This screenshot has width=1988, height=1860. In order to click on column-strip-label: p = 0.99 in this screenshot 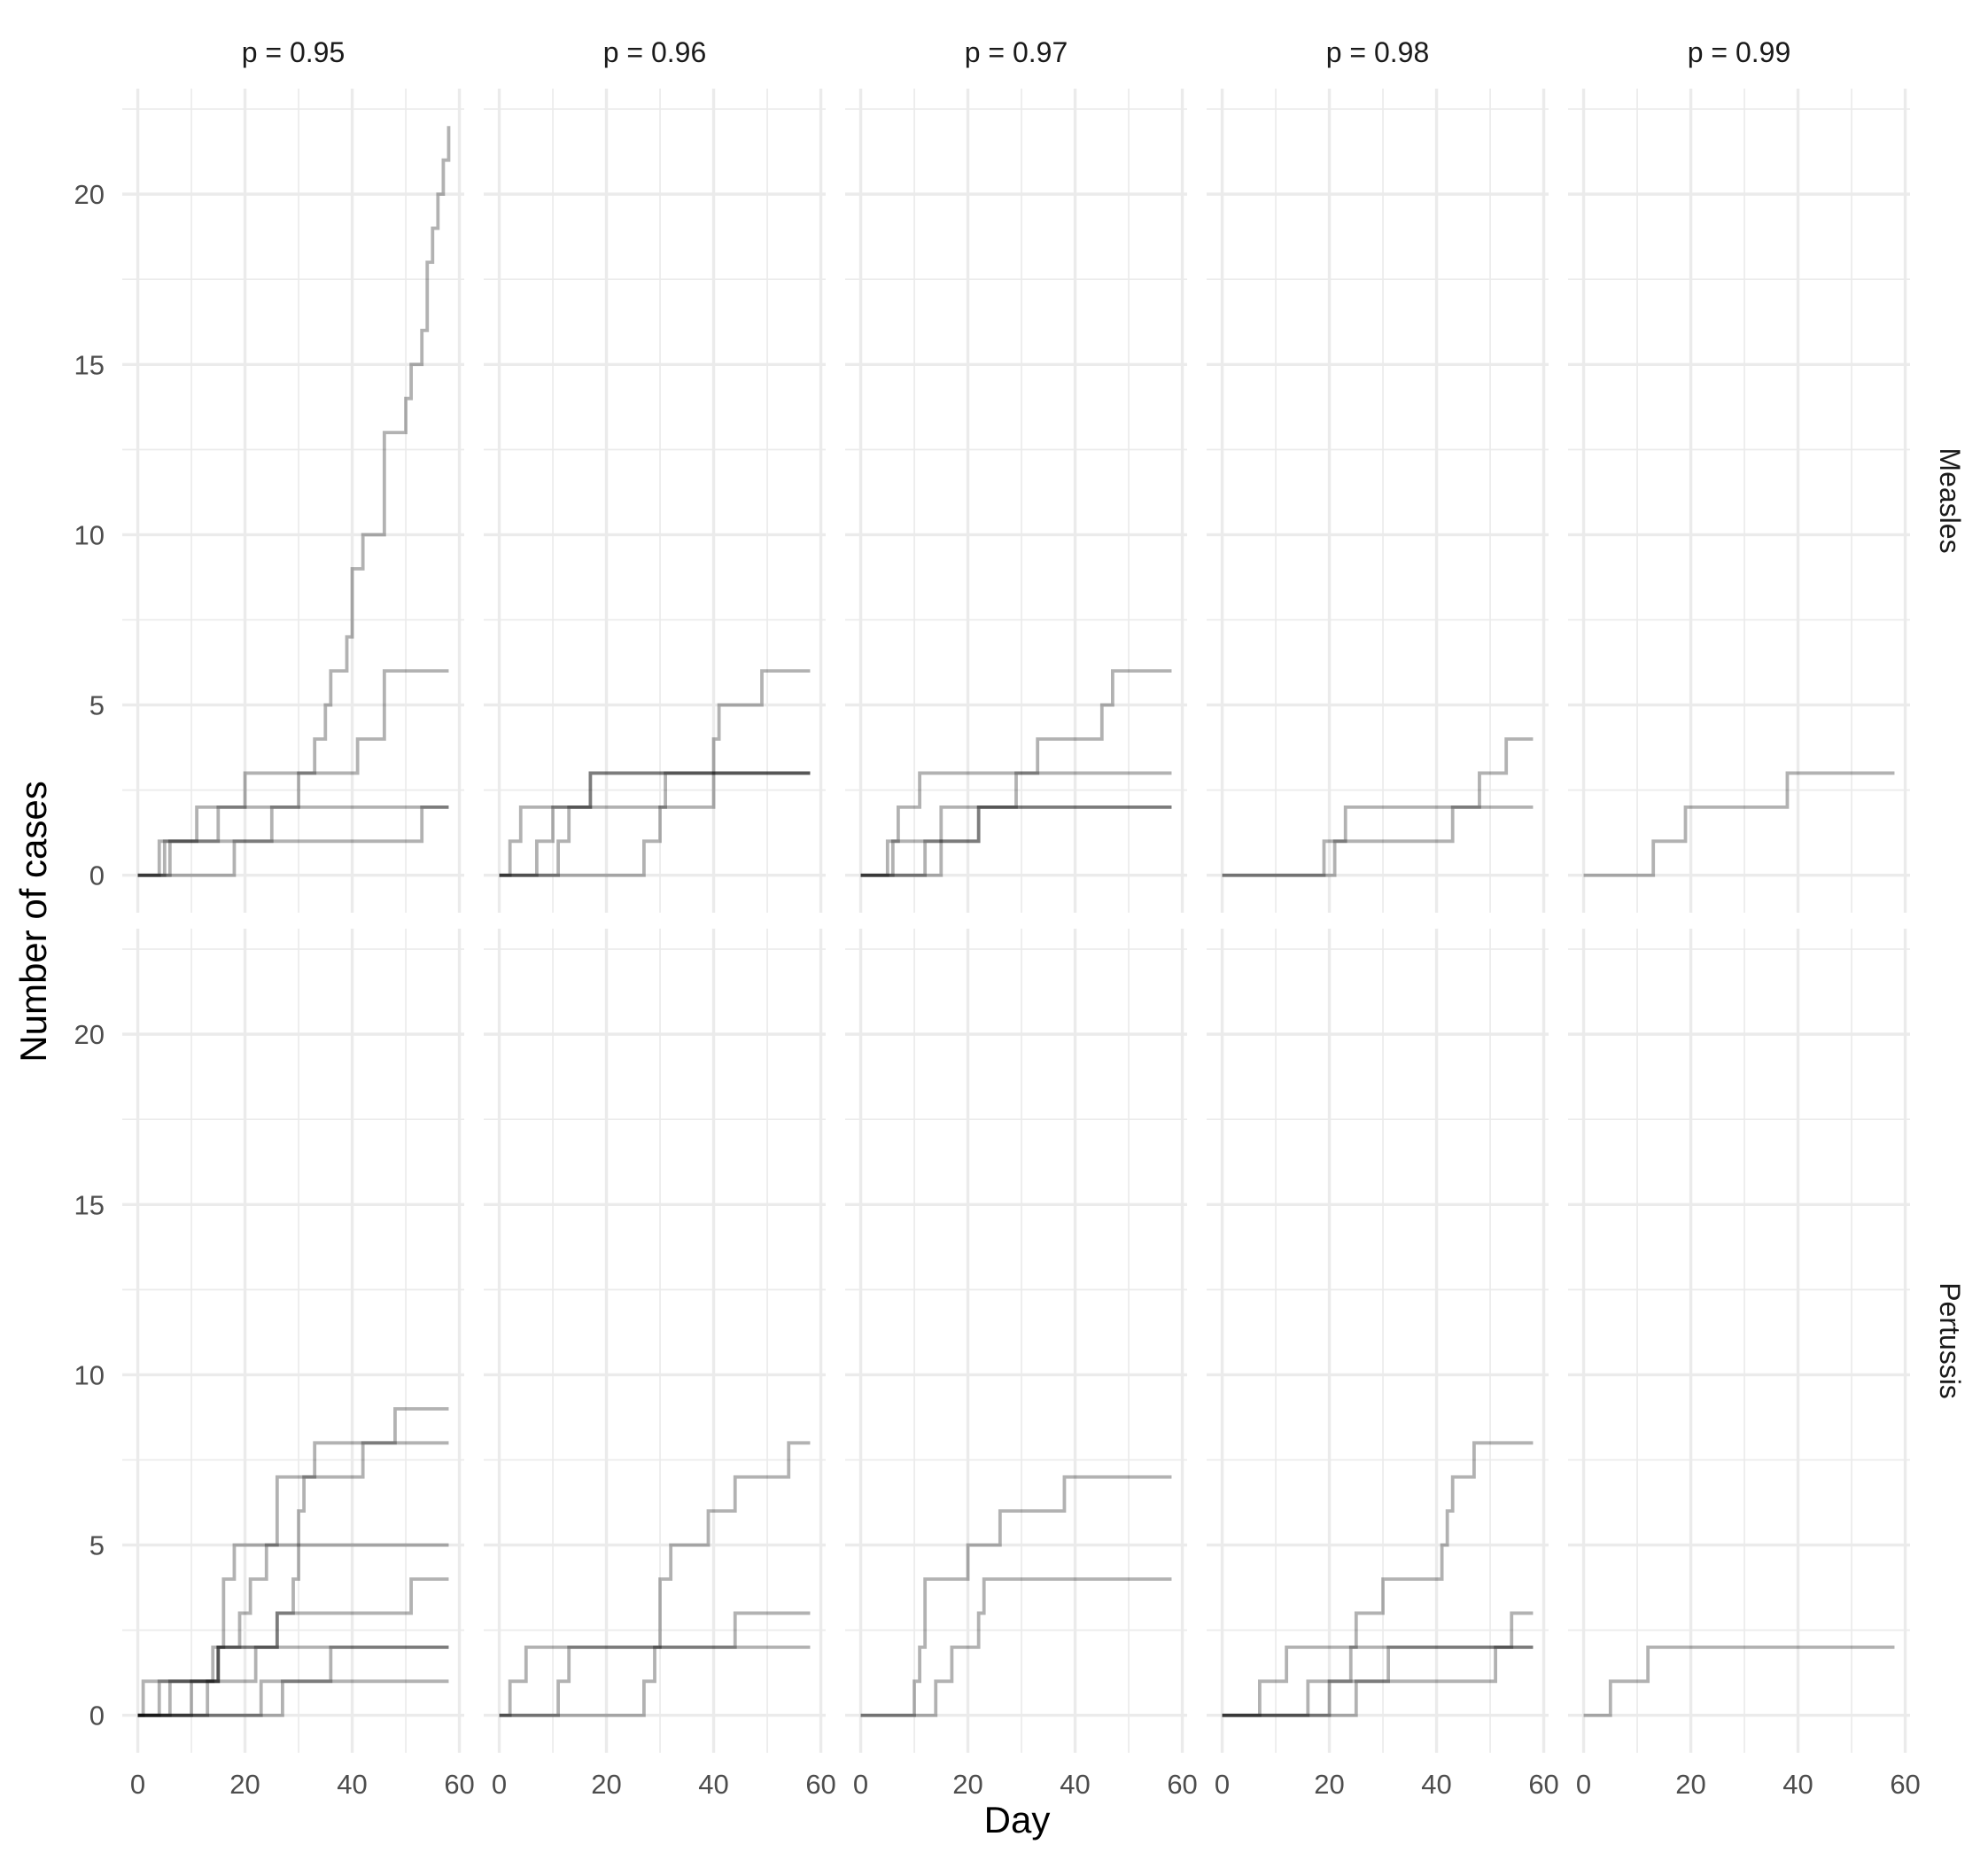, I will do `click(1739, 52)`.